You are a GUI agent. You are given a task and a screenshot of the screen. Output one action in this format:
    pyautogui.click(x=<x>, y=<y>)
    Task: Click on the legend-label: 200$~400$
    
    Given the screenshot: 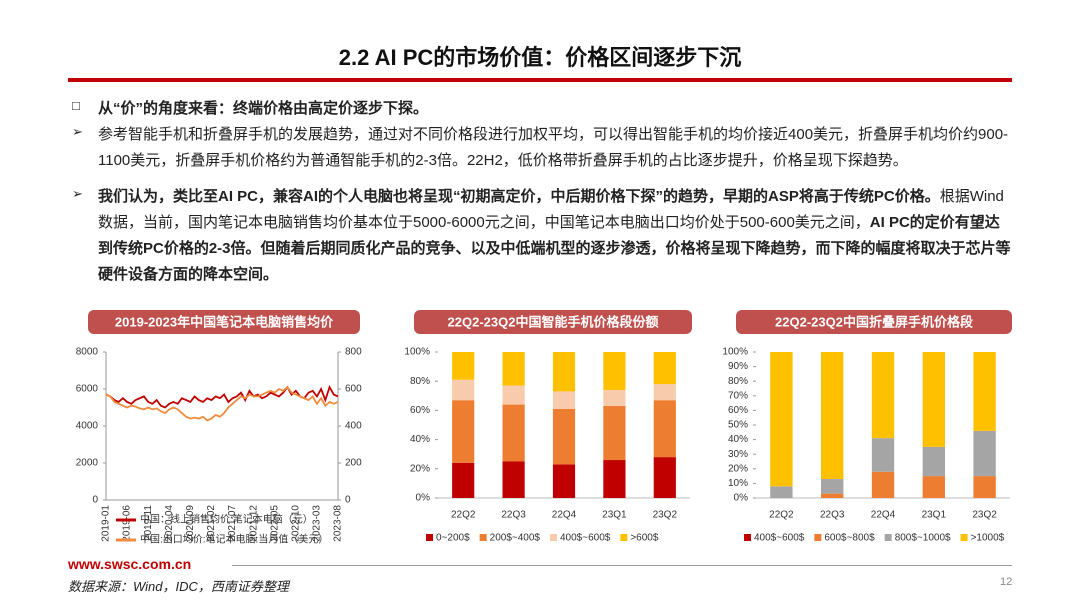 What is the action you would take?
    pyautogui.click(x=515, y=538)
    